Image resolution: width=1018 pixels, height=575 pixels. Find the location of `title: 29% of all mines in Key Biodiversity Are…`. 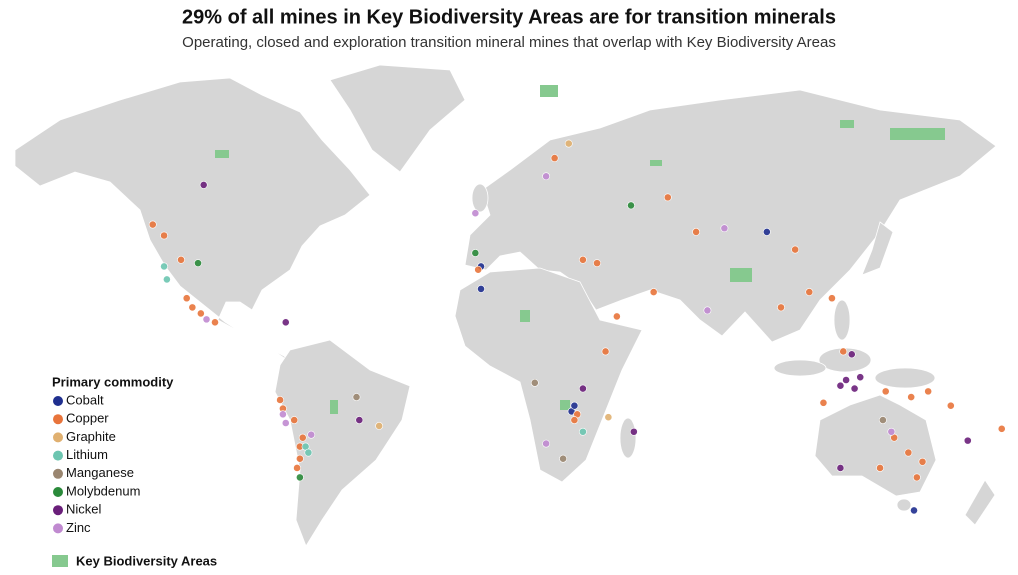

title: 29% of all mines in Key Biodiversity Are… is located at coordinates (509, 17).